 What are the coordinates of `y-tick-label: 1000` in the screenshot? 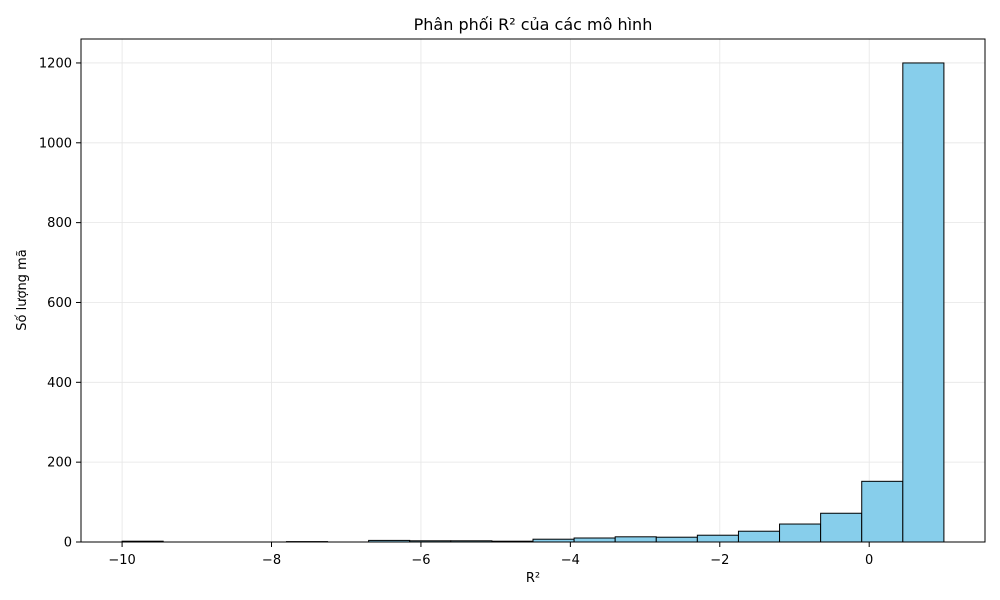 It's located at (55, 143).